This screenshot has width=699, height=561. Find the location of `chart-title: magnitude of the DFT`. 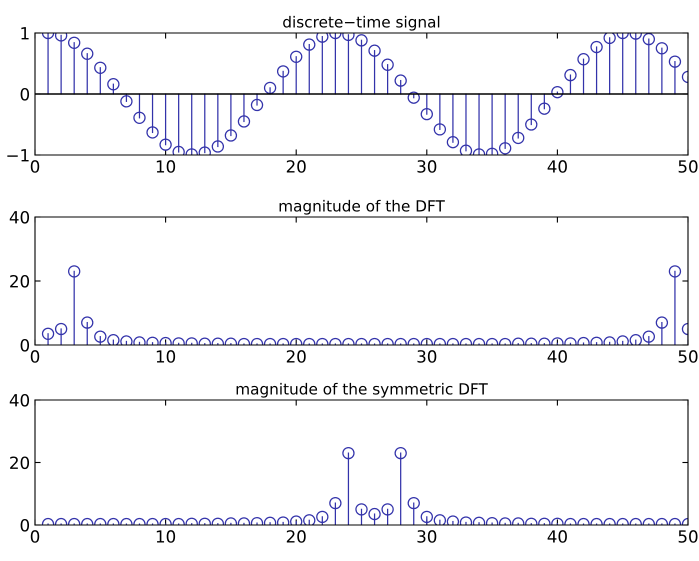

chart-title: magnitude of the DFT is located at coordinates (362, 207).